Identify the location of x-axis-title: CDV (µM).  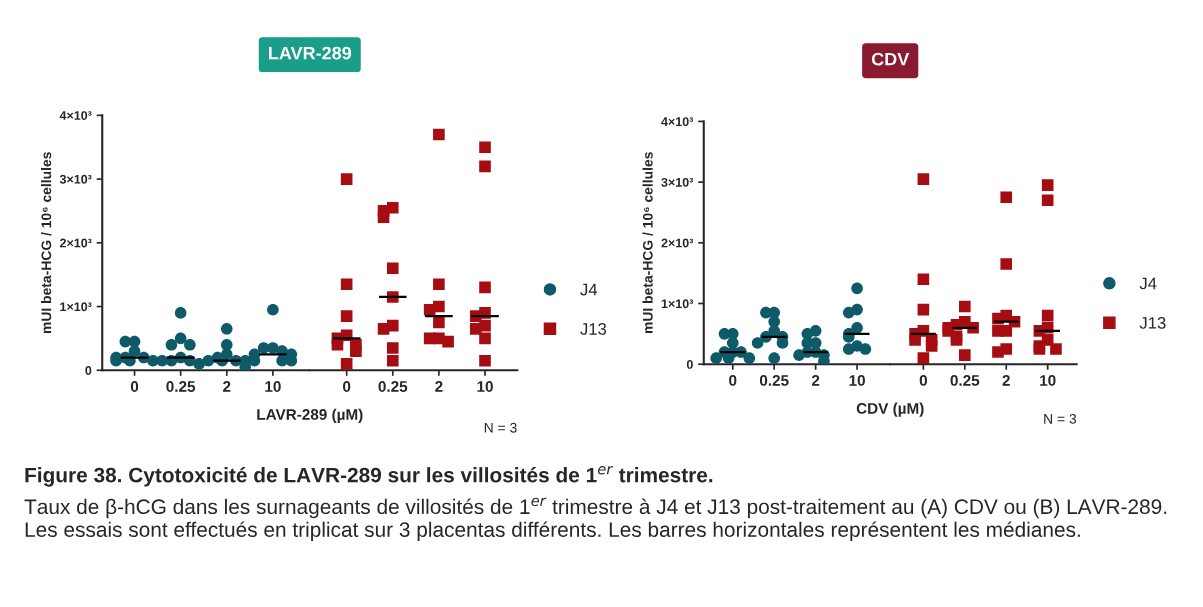
(890, 409).